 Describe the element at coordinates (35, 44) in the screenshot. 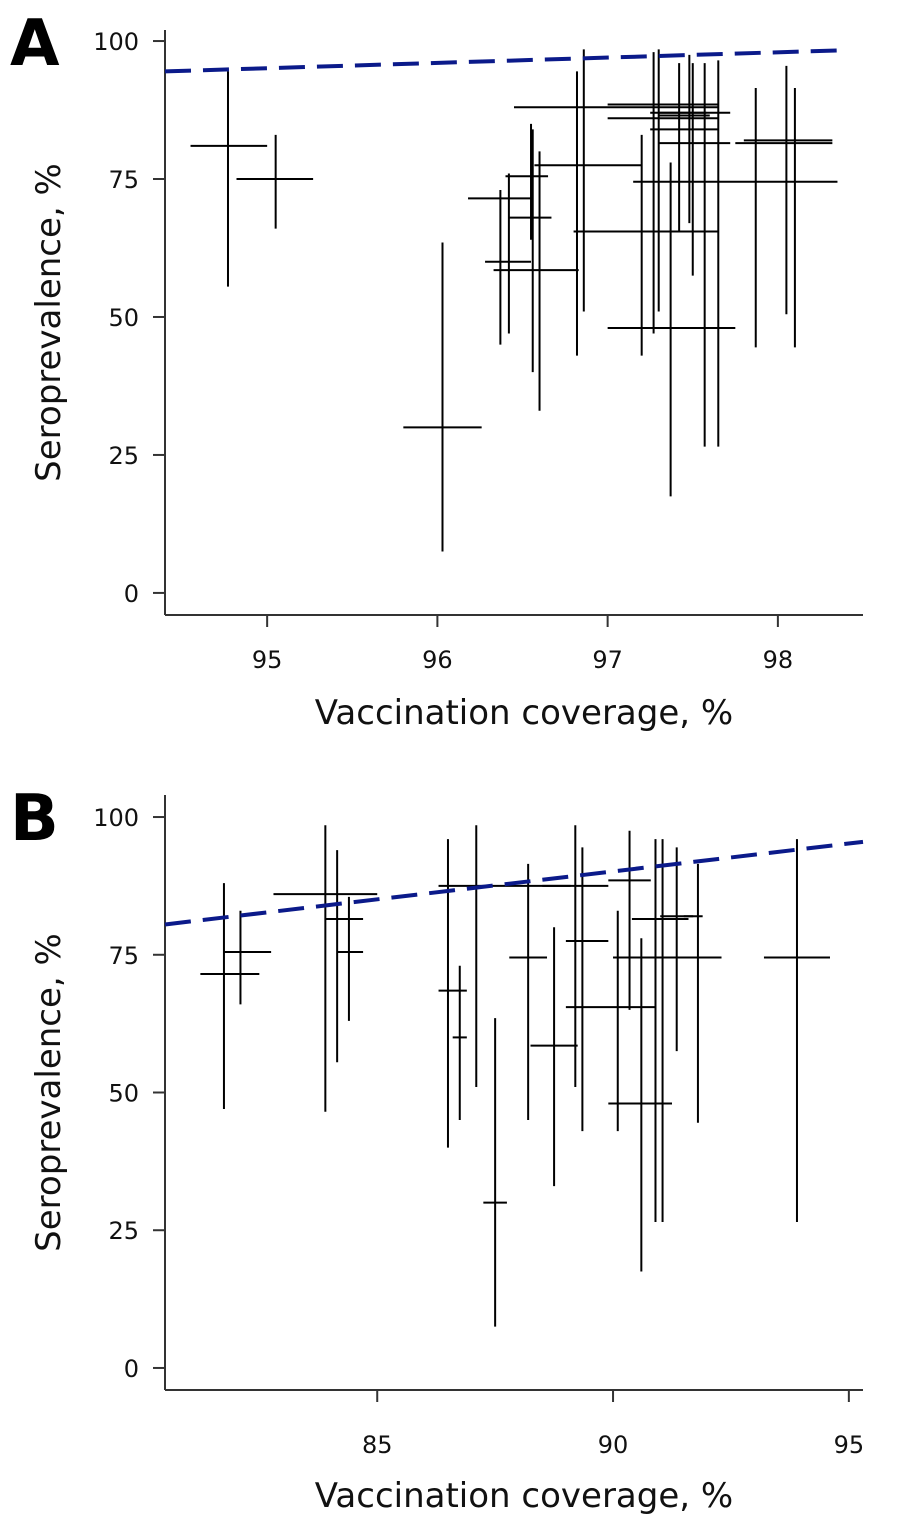

I see `panel-letter-a: A` at that location.